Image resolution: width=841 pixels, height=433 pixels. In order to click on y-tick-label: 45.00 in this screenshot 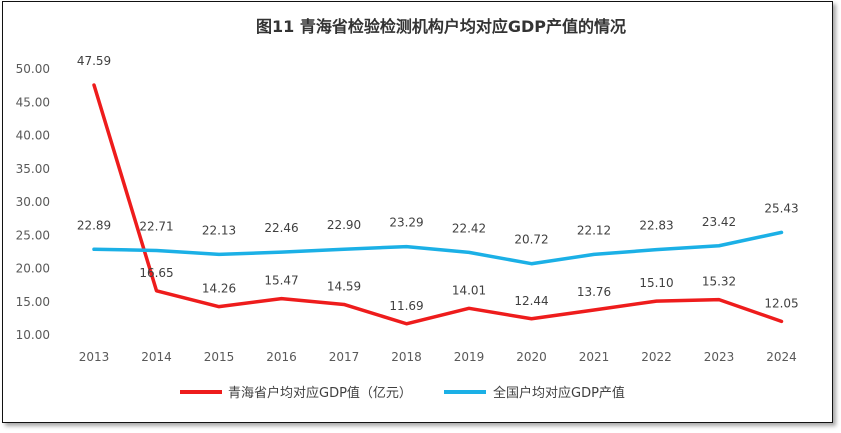, I will do `click(33, 102)`.